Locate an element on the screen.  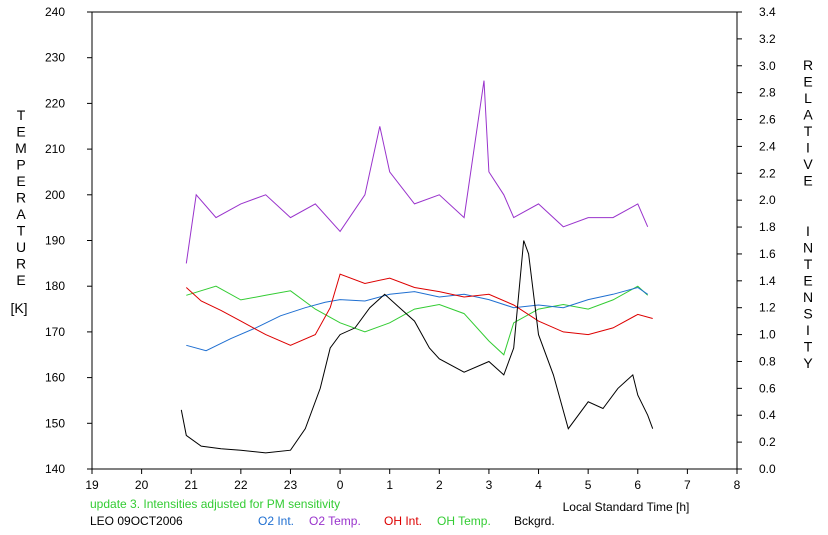
right-tick-label: 0.2 is located at coordinates (767, 442).